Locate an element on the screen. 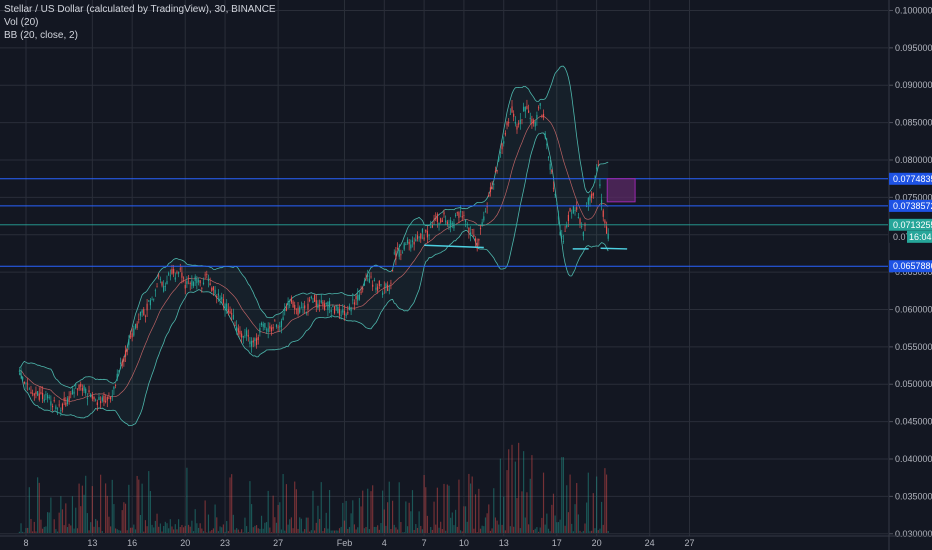 The image size is (932, 550). partial-price-label: 0.070 is located at coordinates (904, 237).